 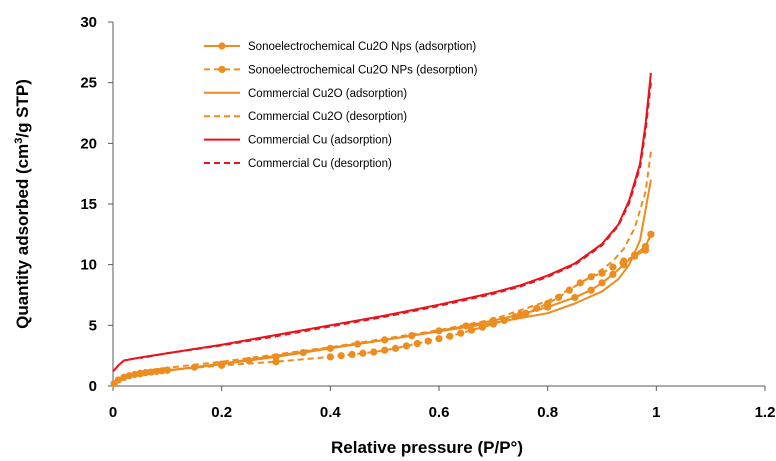 What do you see at coordinates (19, 141) in the screenshot?
I see `y-axis-title-superscript: 3` at bounding box center [19, 141].